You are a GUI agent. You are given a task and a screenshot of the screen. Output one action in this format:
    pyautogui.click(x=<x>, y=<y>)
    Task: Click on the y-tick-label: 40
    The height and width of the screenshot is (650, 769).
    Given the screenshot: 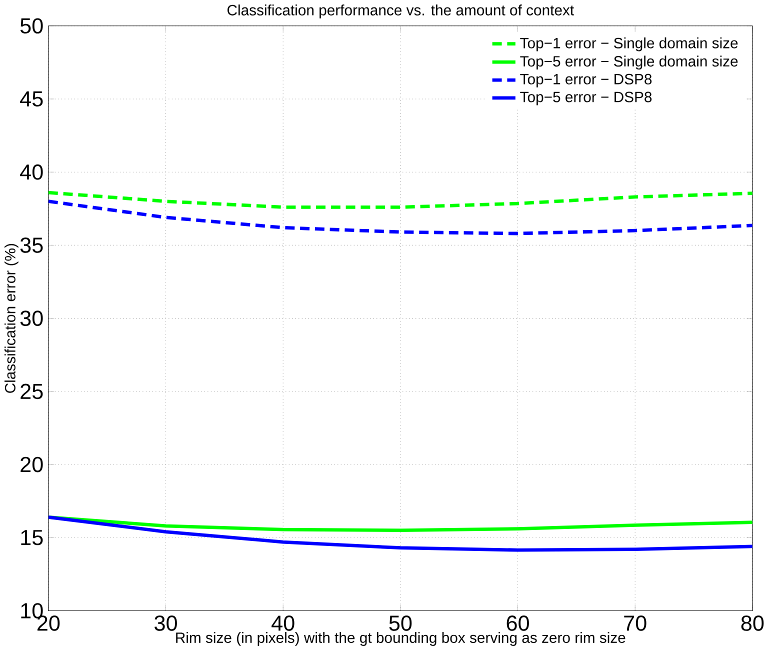 What is the action you would take?
    pyautogui.click(x=31, y=172)
    